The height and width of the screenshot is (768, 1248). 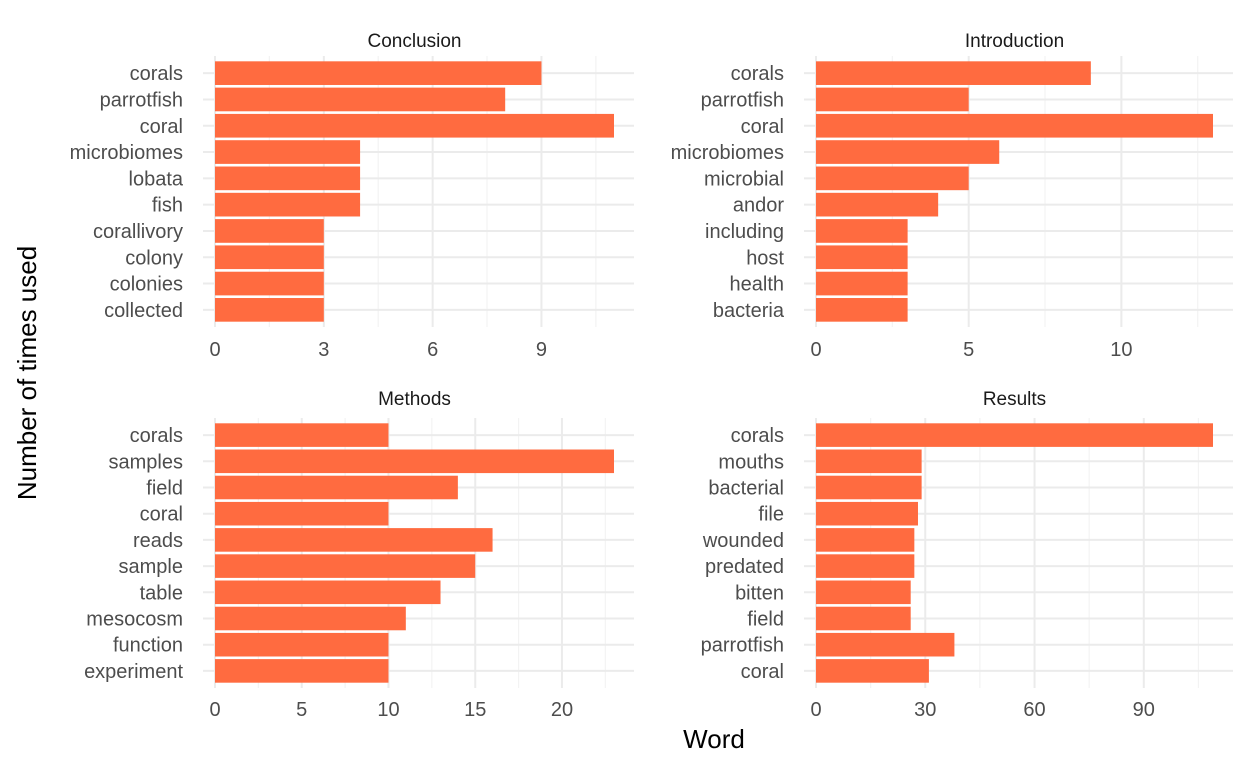 What do you see at coordinates (302, 671) in the screenshot?
I see `bar-experiment` at bounding box center [302, 671].